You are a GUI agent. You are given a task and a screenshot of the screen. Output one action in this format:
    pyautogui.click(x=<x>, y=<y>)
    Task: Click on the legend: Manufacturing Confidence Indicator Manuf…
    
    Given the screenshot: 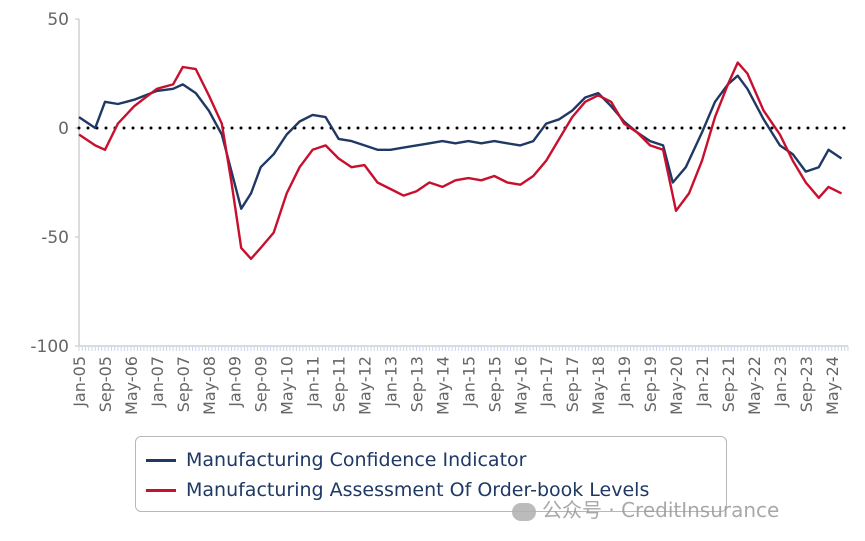 What is the action you would take?
    pyautogui.click(x=431, y=474)
    